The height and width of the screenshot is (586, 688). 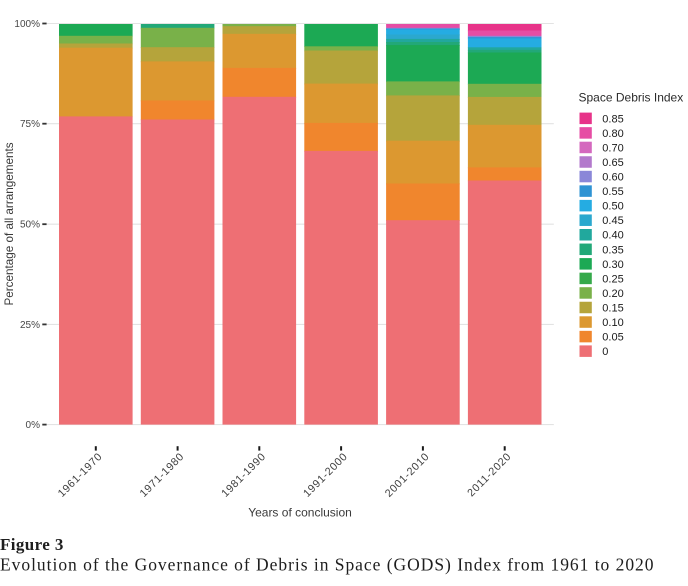 What do you see at coordinates (612, 134) in the screenshot?
I see `svg-text: 0.80` at bounding box center [612, 134].